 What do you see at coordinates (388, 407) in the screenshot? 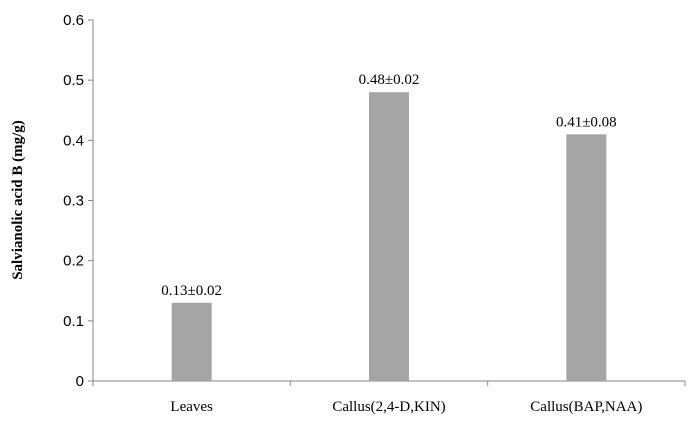
I see `x-tick-label: Callus(2,4-D,KIN)` at bounding box center [388, 407].